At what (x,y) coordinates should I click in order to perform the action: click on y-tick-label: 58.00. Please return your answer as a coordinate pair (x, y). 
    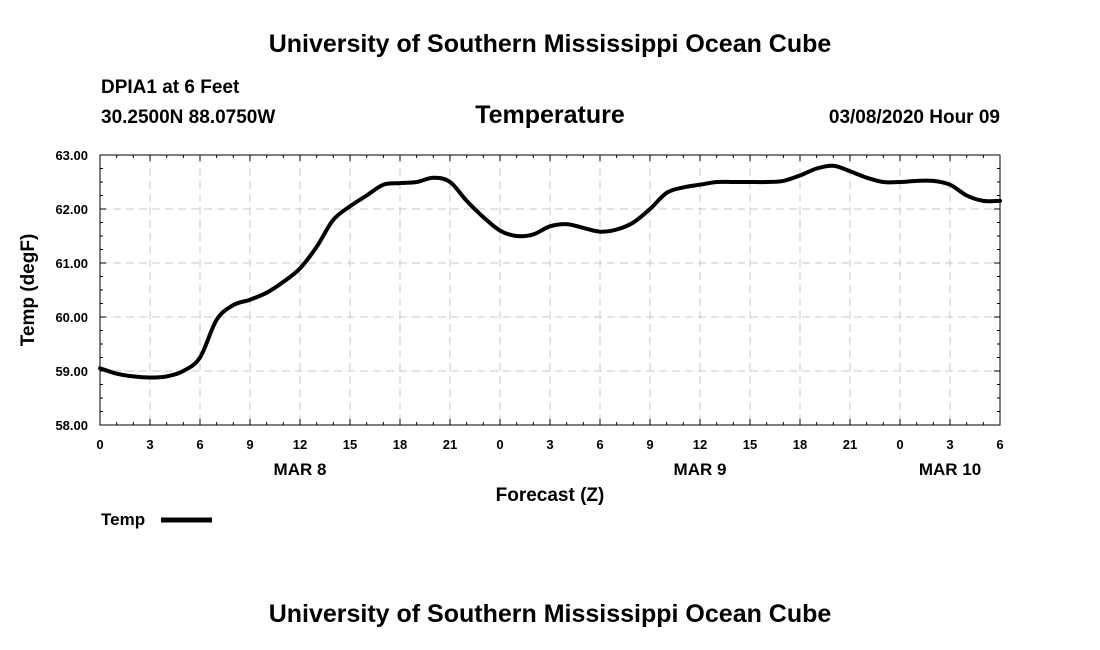
    Looking at the image, I should click on (71, 425).